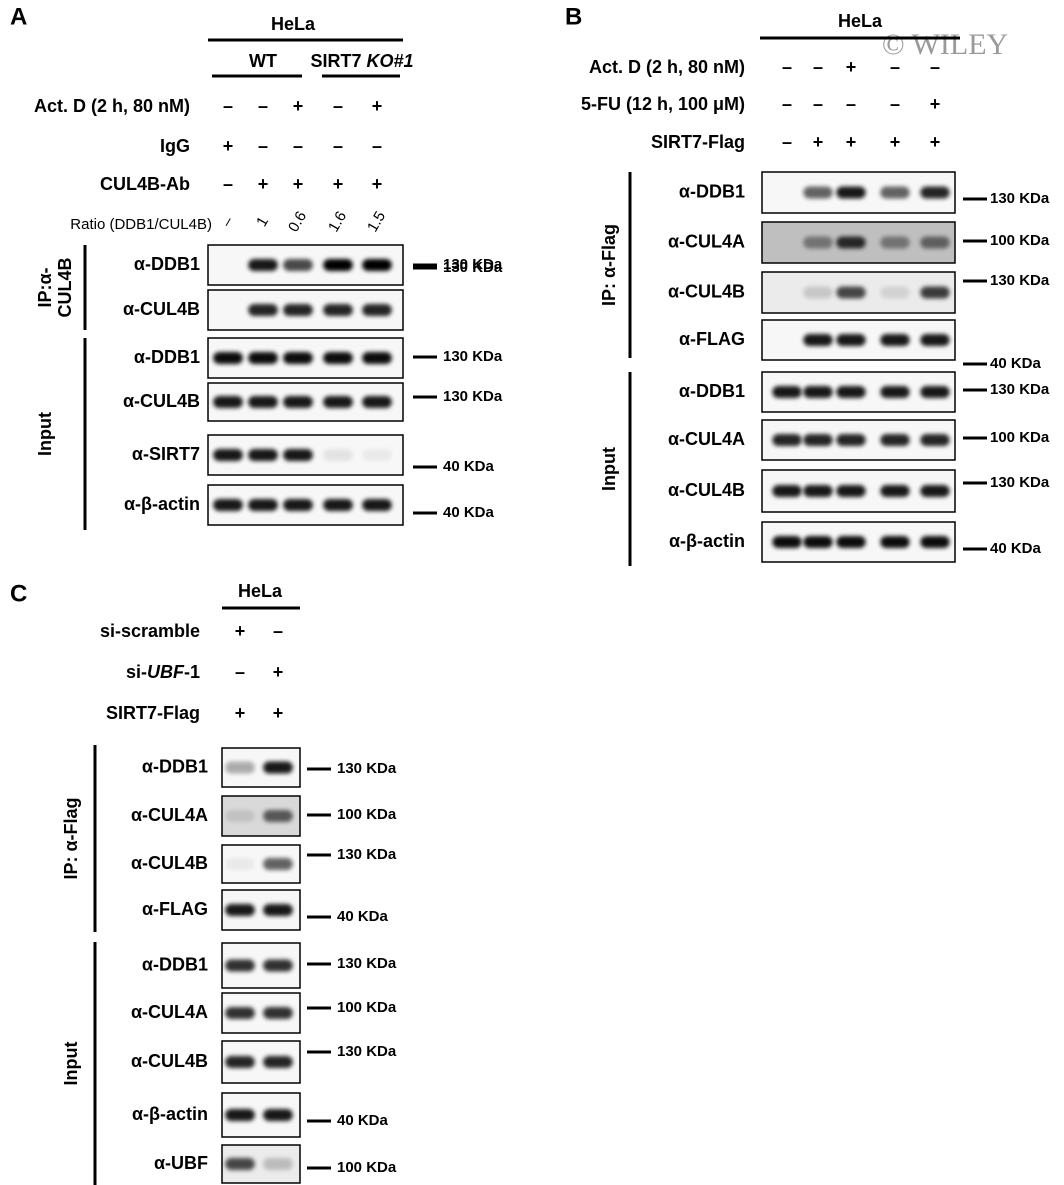 The width and height of the screenshot is (1064, 1185). I want to click on condition-label: IgG, so click(175, 146).